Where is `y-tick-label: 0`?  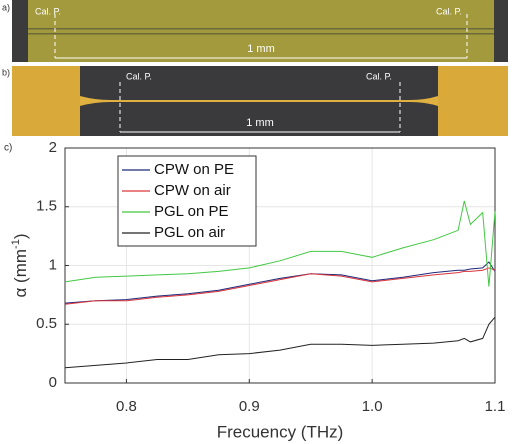 y-tick-label: 0 is located at coordinates (53, 382).